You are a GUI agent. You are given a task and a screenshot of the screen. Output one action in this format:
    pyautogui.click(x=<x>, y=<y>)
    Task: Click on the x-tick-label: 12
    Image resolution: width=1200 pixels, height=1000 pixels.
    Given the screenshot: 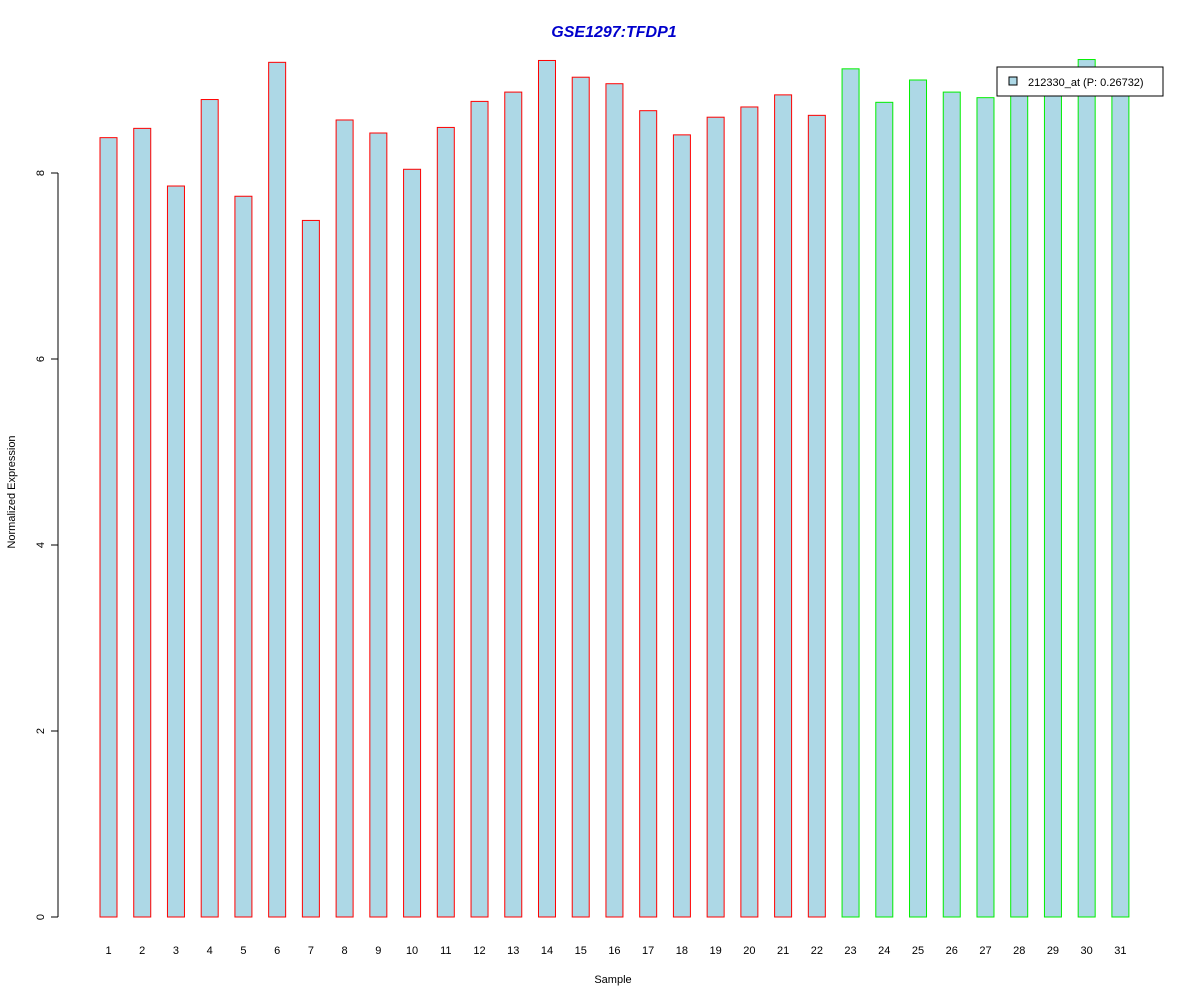 What is the action you would take?
    pyautogui.click(x=479, y=951)
    